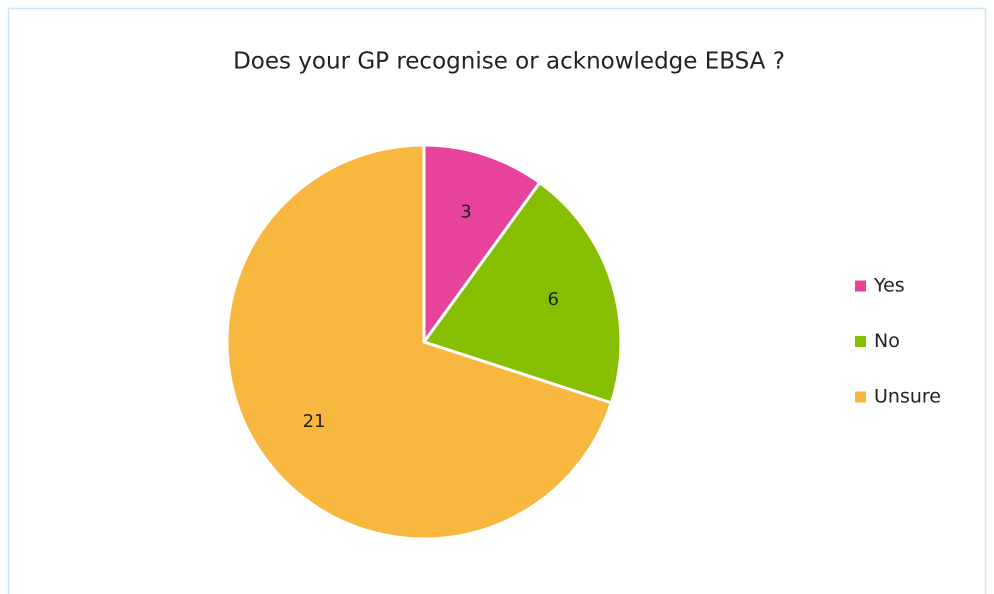 Image resolution: width=994 pixels, height=594 pixels. I want to click on legend-label: Unsure, so click(907, 397).